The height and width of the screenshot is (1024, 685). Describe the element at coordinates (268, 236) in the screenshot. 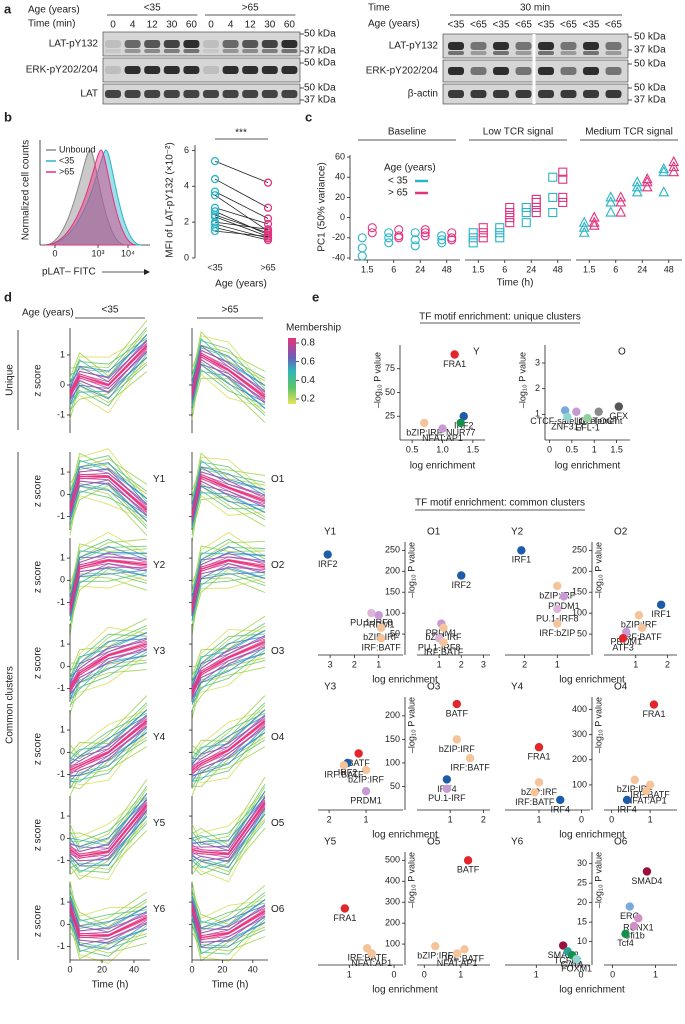

I see `pair-point` at that location.